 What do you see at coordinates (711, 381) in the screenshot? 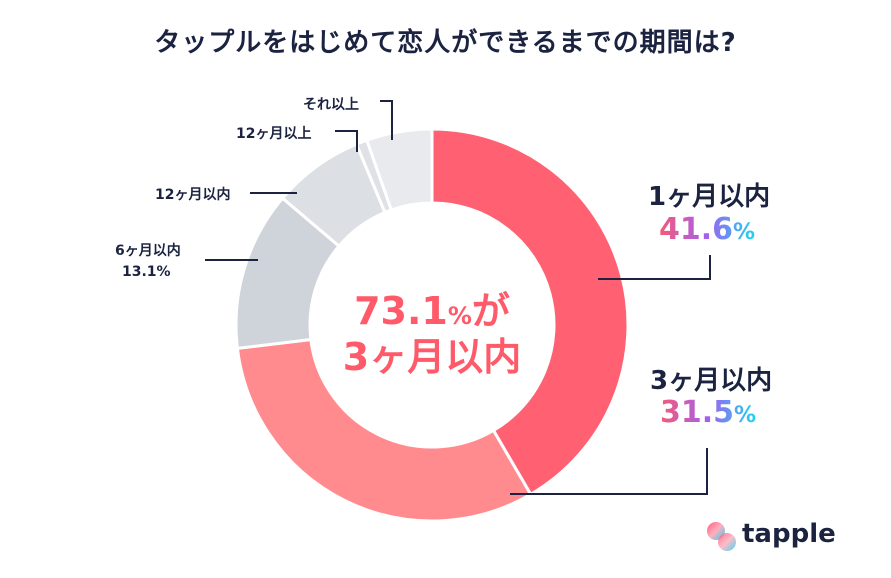
I see `label-3m-within: 3ヶ月以内` at bounding box center [711, 381].